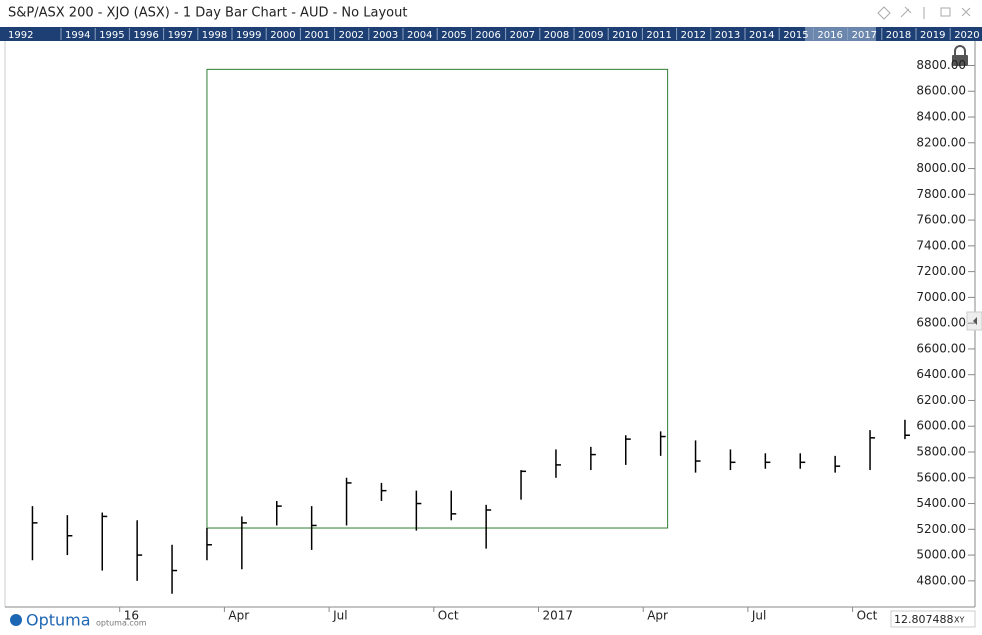 The height and width of the screenshot is (635, 982). What do you see at coordinates (214, 35) in the screenshot?
I see `timeline-year: 1998` at bounding box center [214, 35].